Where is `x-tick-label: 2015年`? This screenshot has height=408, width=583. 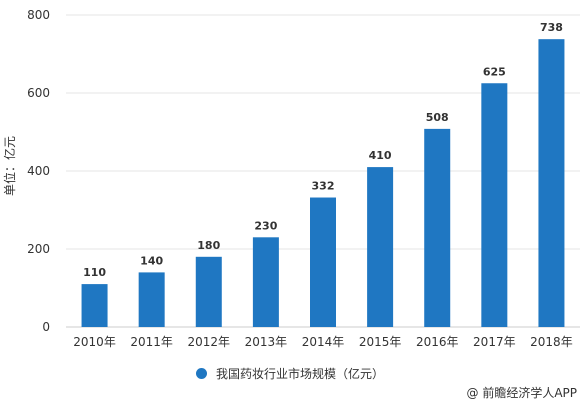
x-tick-label: 2015年 is located at coordinates (380, 342).